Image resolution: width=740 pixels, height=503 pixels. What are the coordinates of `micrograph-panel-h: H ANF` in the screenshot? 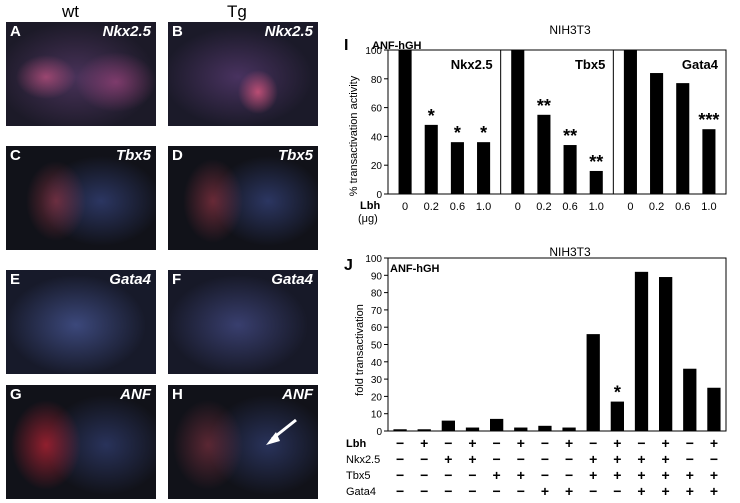 It's located at (243, 442).